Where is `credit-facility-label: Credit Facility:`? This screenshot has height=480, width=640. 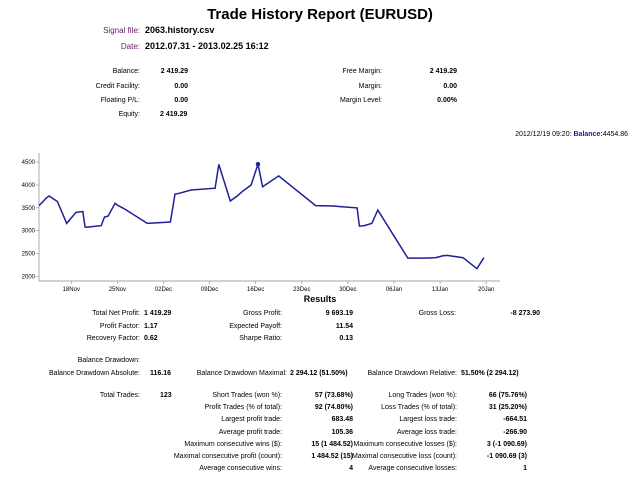
credit-facility-label: Credit Facility: is located at coordinates (117, 86).